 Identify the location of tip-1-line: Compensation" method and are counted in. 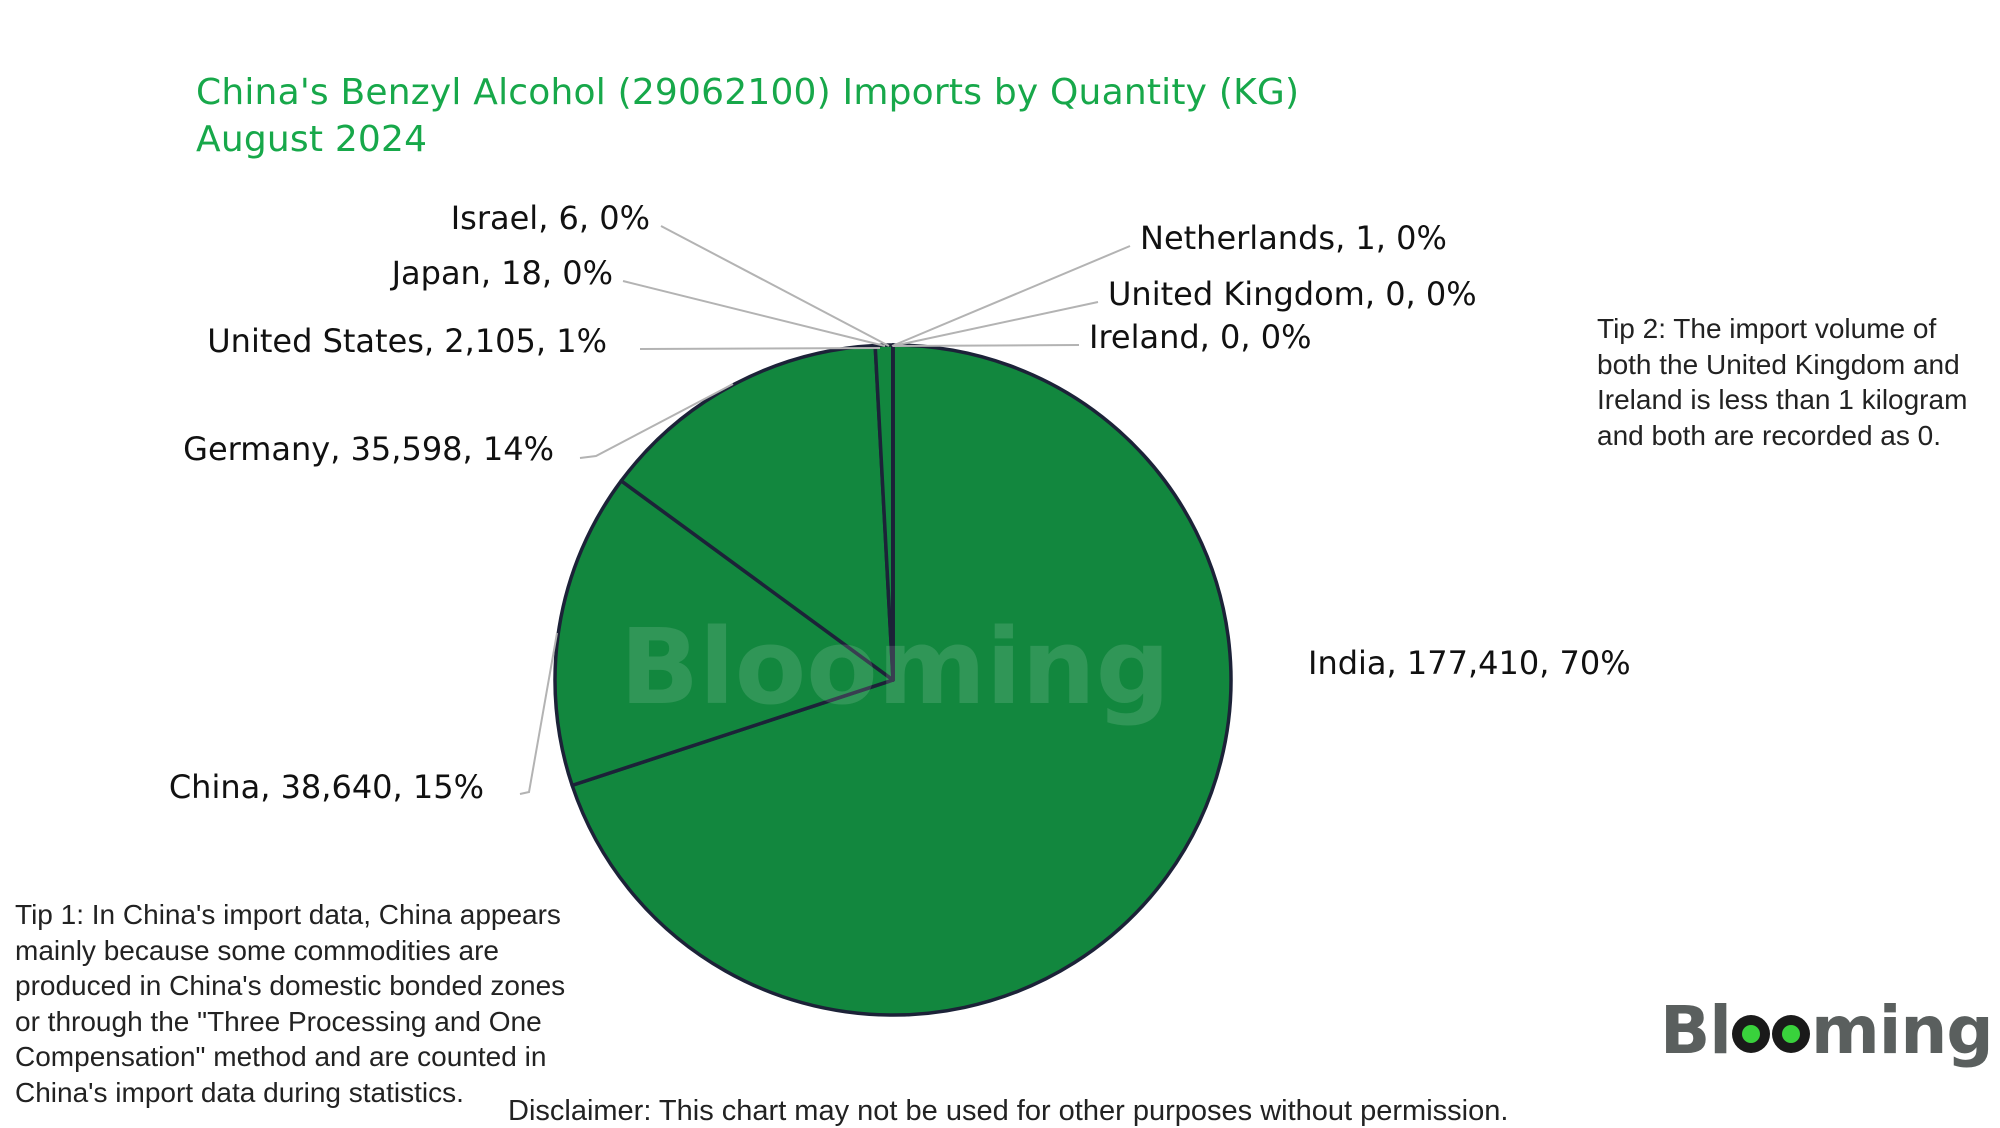
(290, 1057).